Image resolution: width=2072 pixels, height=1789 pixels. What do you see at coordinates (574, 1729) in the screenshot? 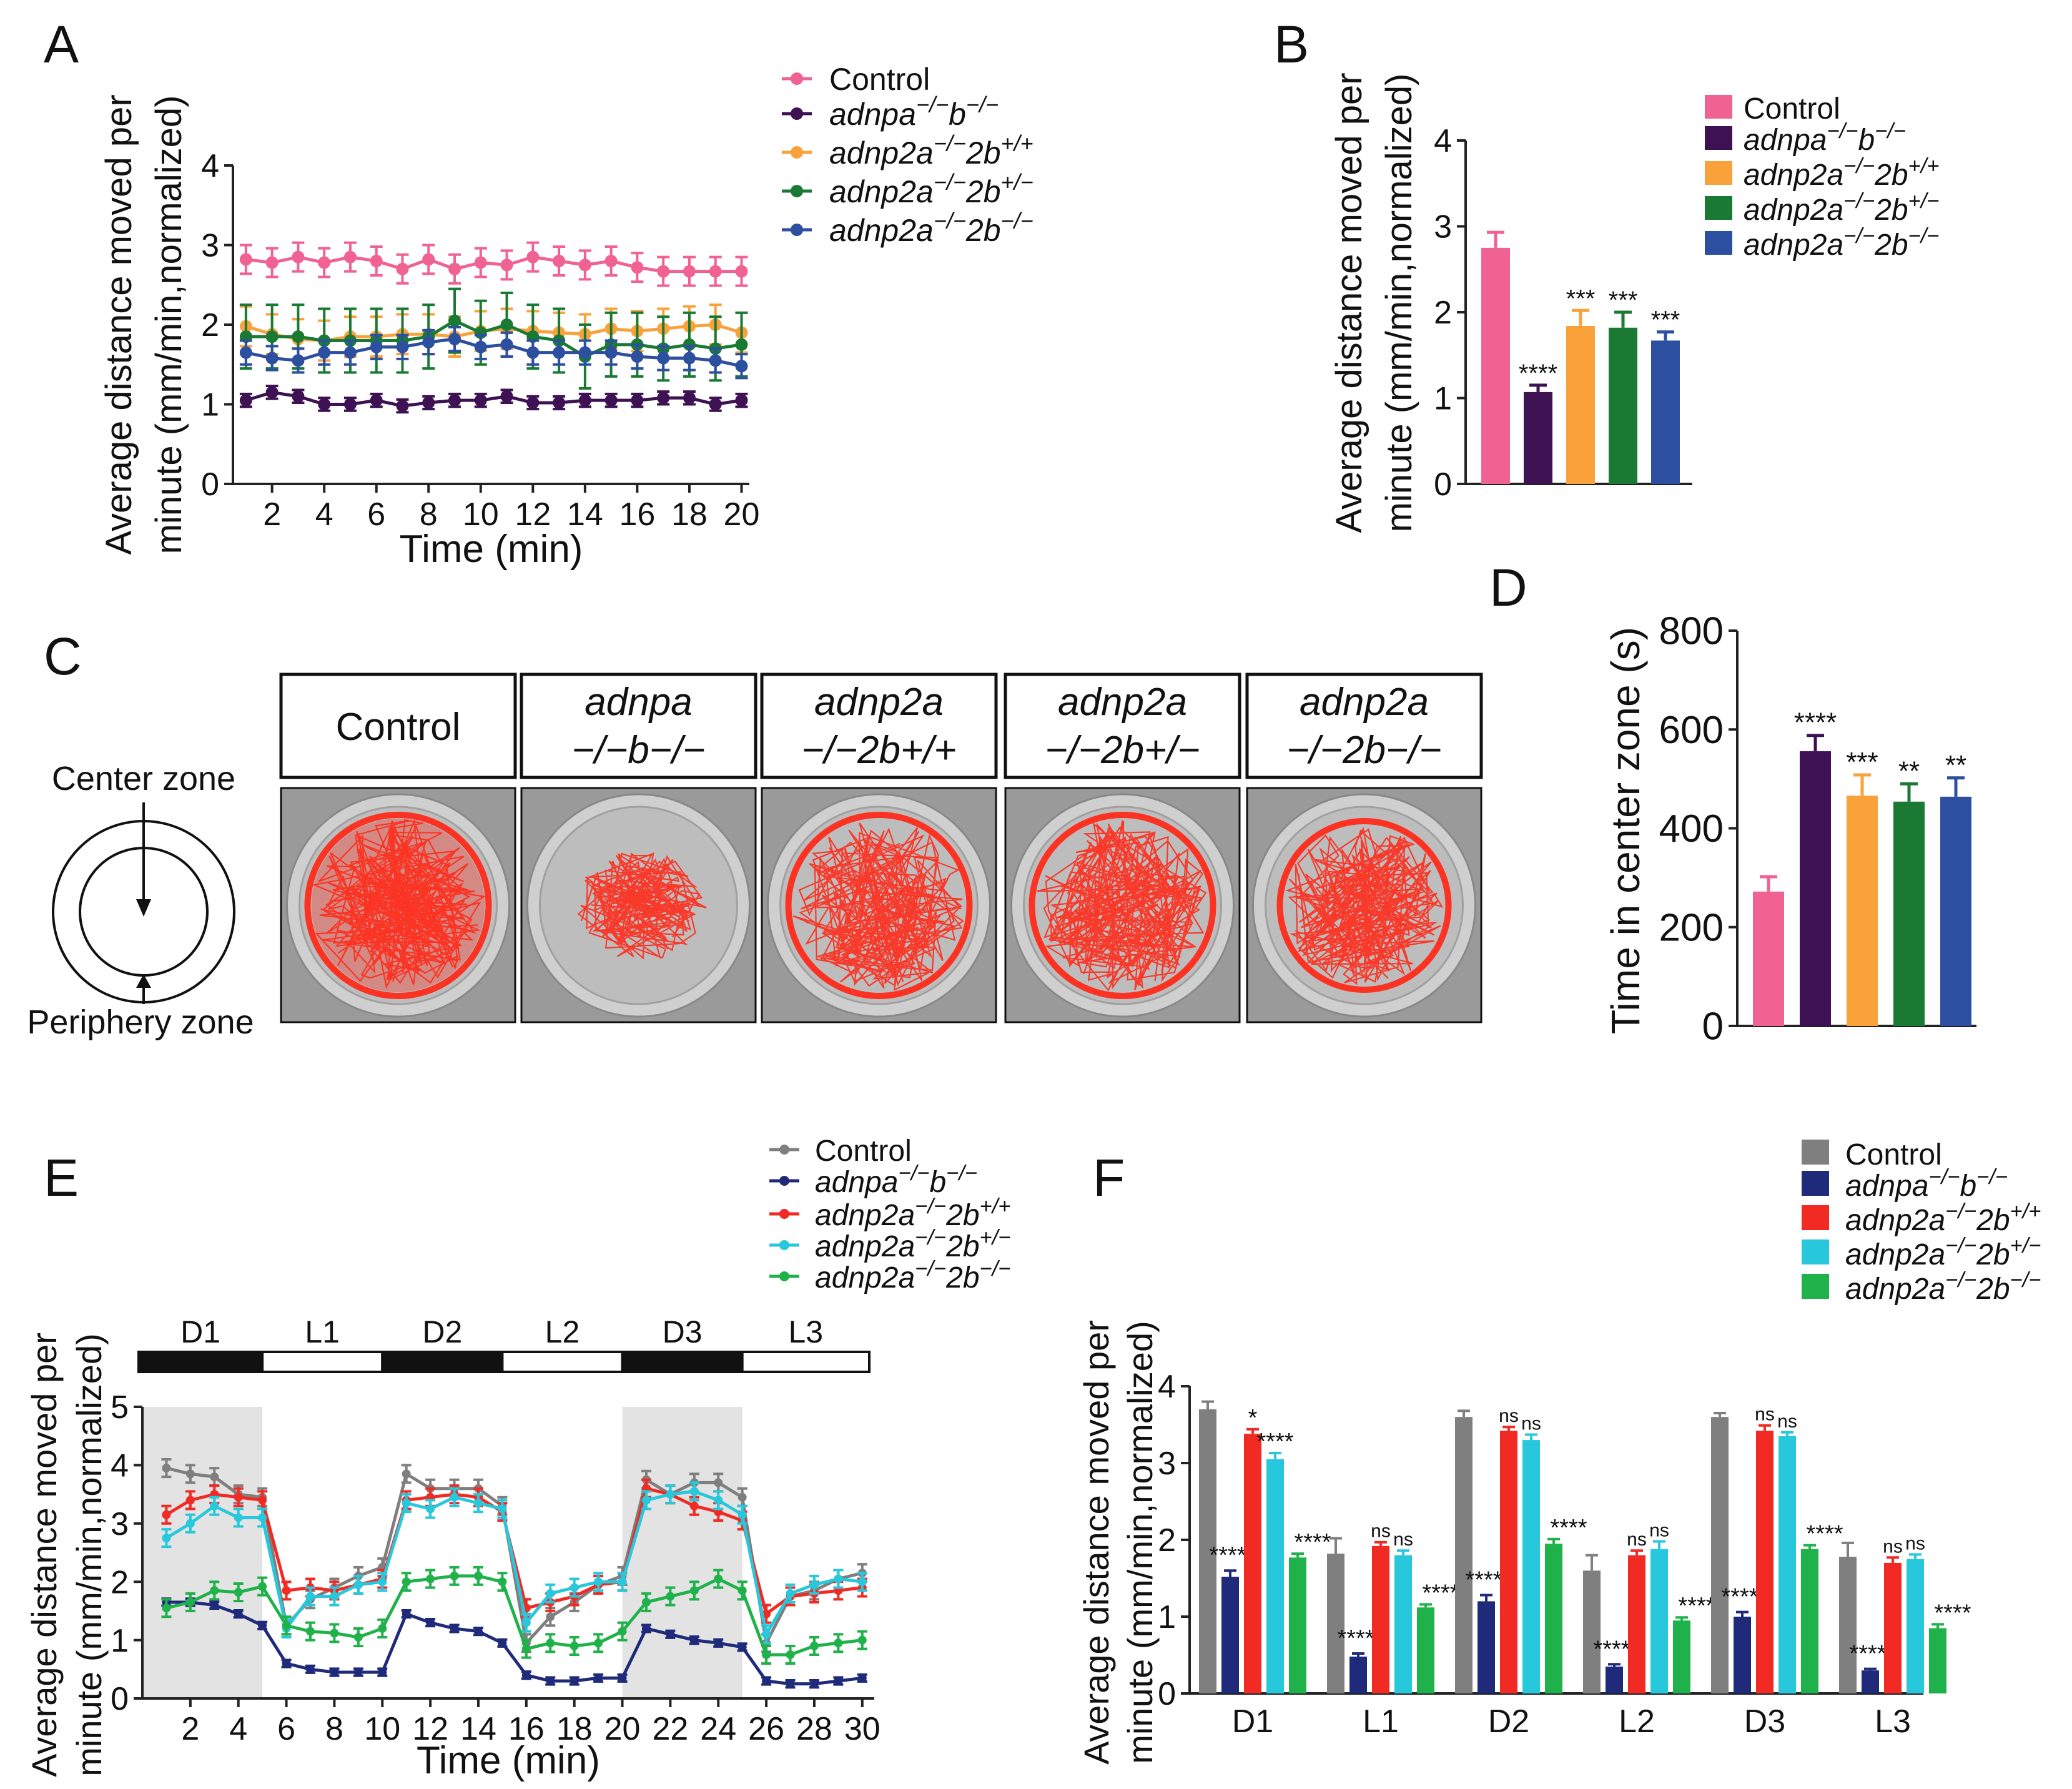
I see `e-xtick-label: 18` at bounding box center [574, 1729].